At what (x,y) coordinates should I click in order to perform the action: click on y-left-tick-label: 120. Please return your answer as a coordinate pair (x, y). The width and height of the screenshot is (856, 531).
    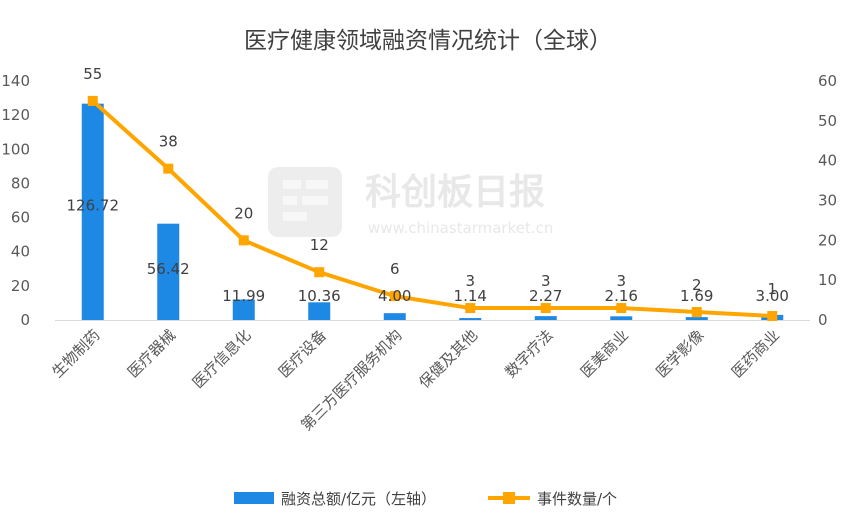
    Looking at the image, I should click on (15, 115).